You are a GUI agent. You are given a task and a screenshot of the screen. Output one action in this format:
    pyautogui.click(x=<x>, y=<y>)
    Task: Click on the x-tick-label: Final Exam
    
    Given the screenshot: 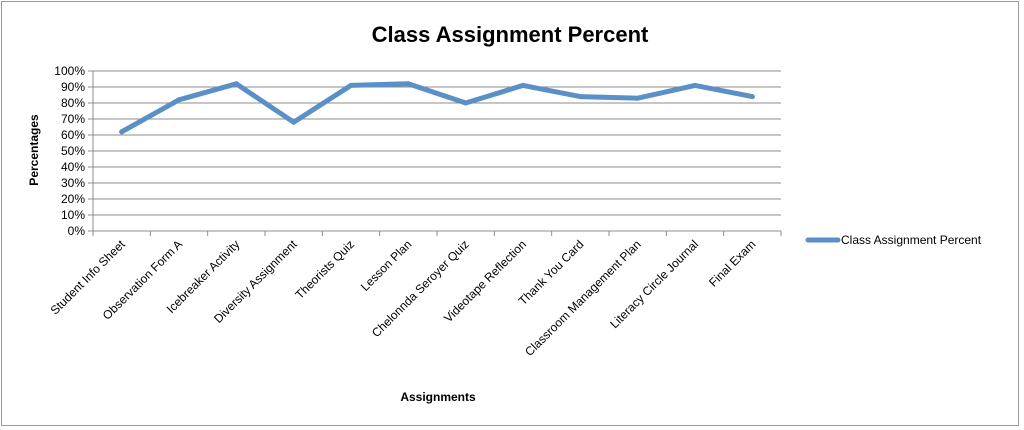 What is the action you would take?
    pyautogui.click(x=732, y=263)
    